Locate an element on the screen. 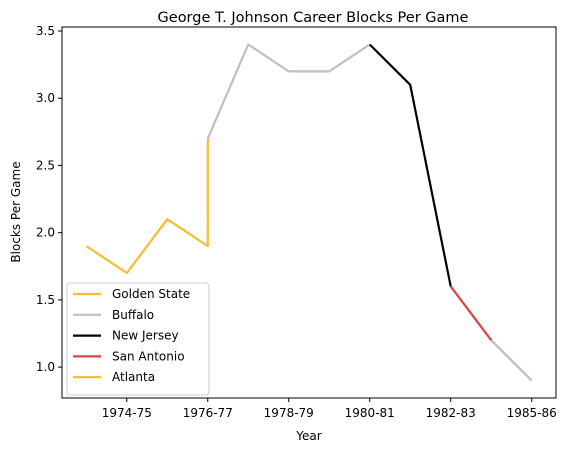 The image size is (573, 453). y-tick-label: 2.0 is located at coordinates (45, 233).